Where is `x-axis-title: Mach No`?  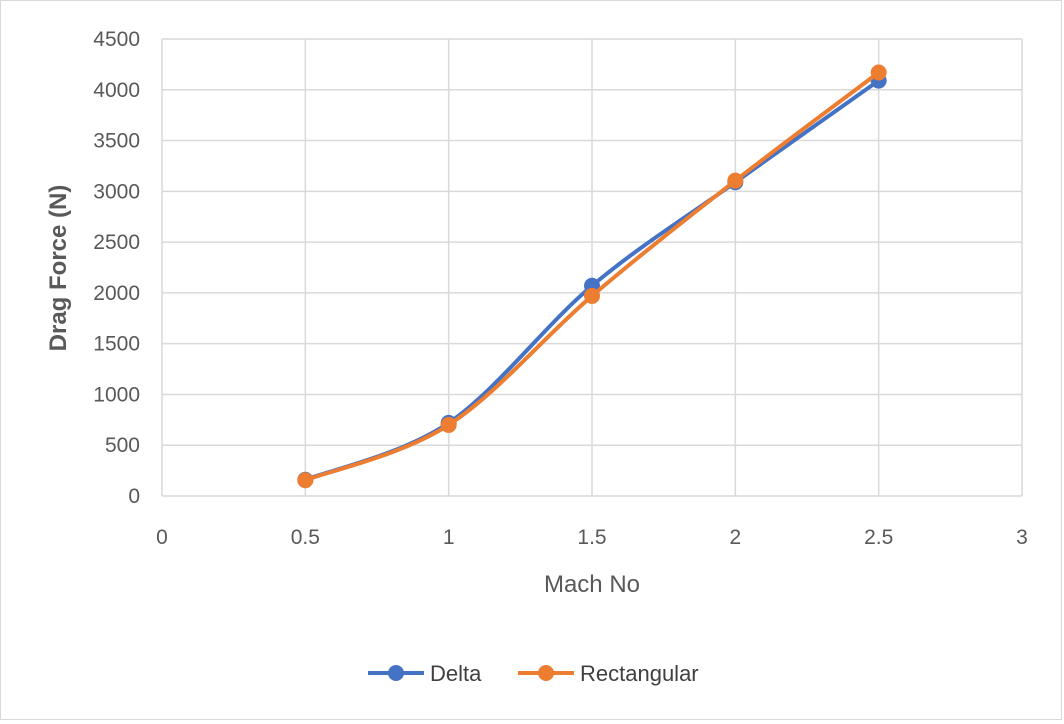
x-axis-title: Mach No is located at coordinates (592, 584).